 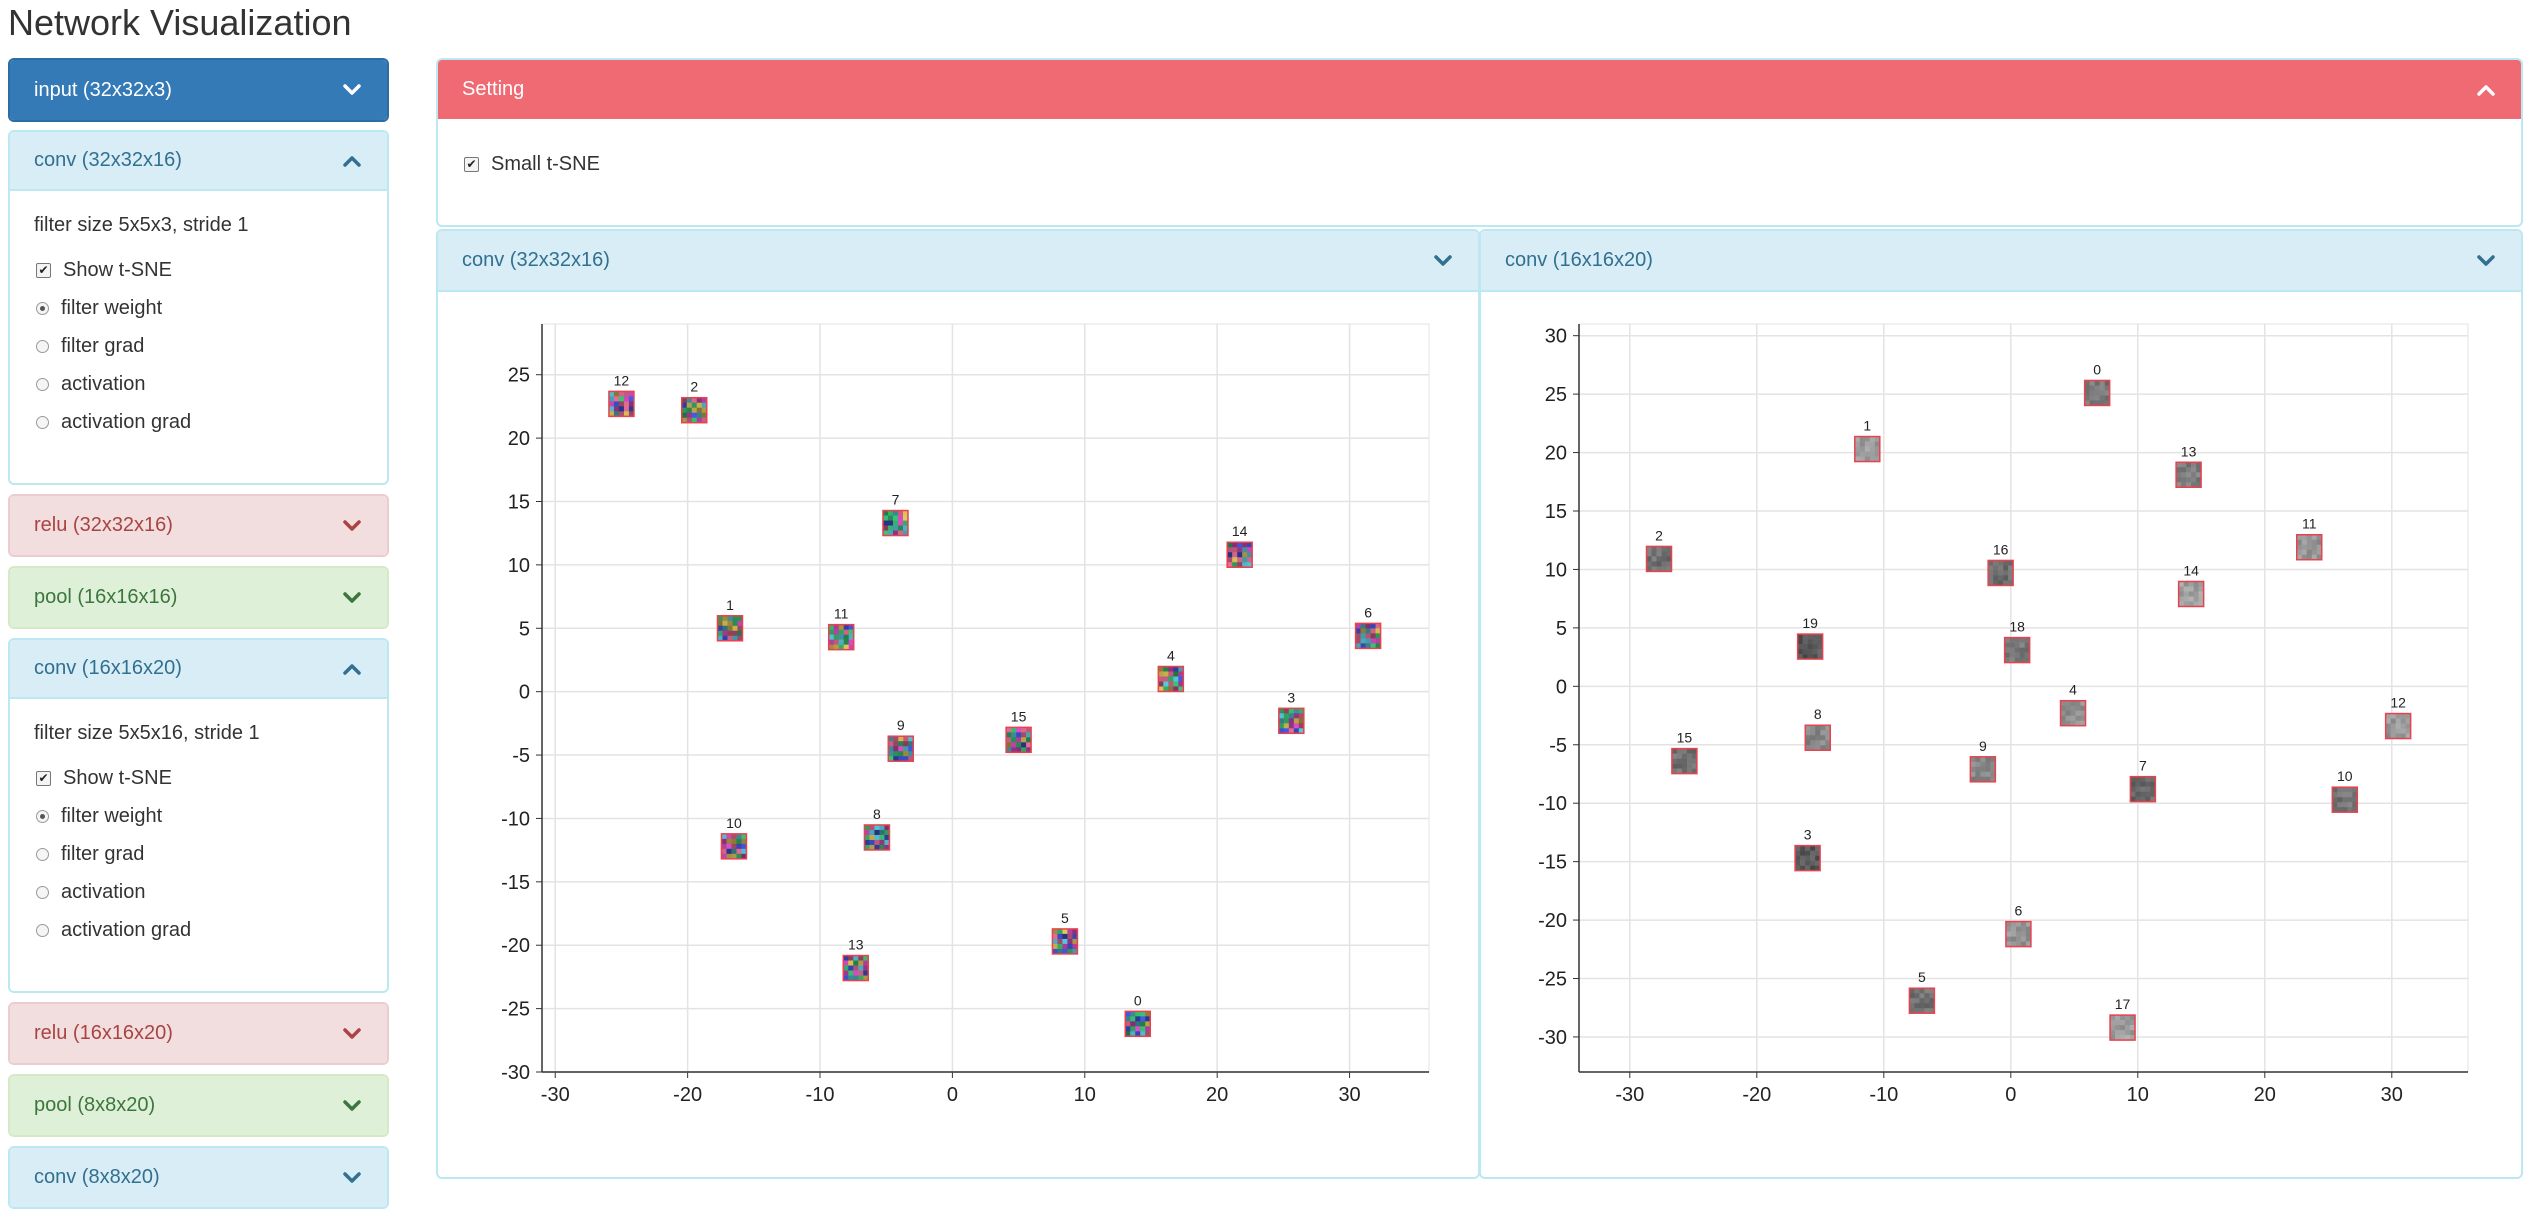 I want to click on tsne-panel-header: conv (32x32x16), so click(x=958, y=261).